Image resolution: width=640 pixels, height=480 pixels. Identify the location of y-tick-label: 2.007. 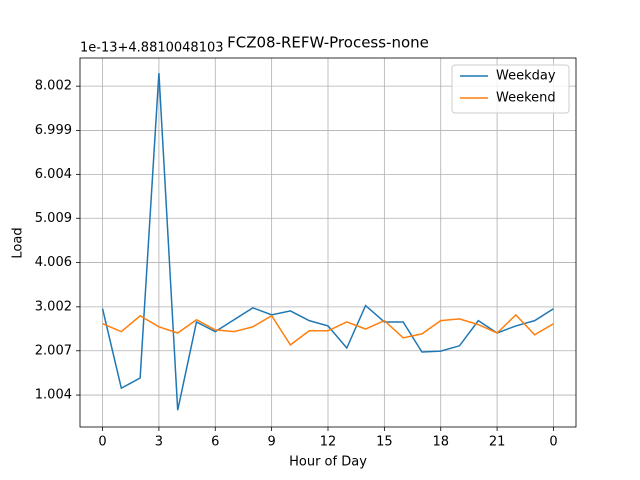
(53, 350).